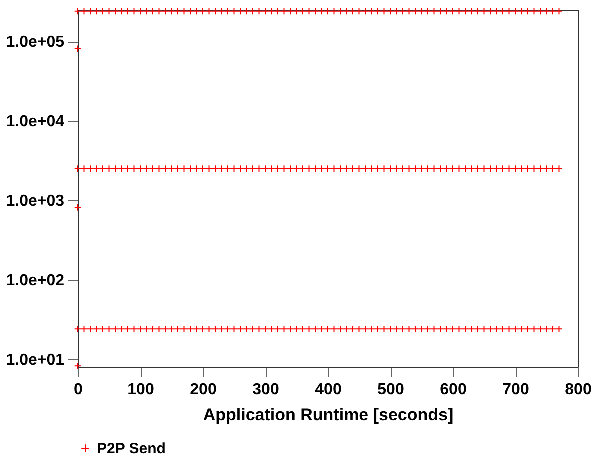 The width and height of the screenshot is (606, 460). I want to click on y-tick-label: 1.0e+04, so click(35, 122).